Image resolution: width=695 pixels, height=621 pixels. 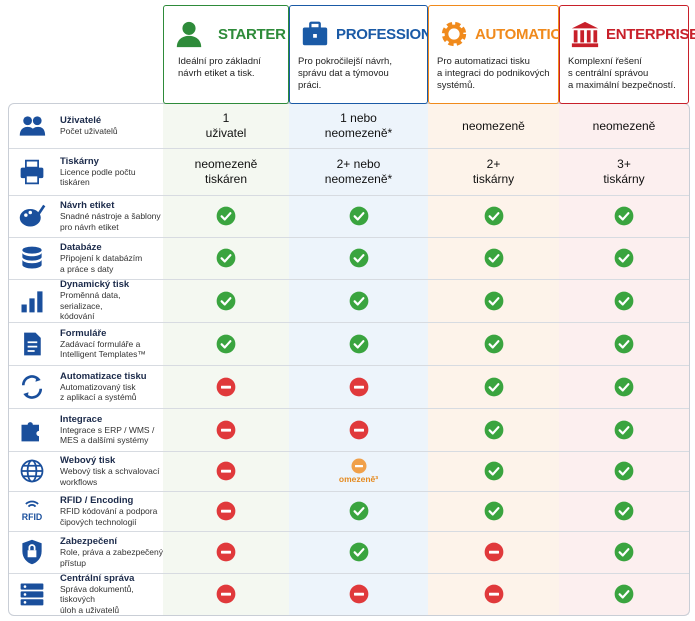 What do you see at coordinates (358, 479) in the screenshot?
I see `limited-label: omezeně³` at bounding box center [358, 479].